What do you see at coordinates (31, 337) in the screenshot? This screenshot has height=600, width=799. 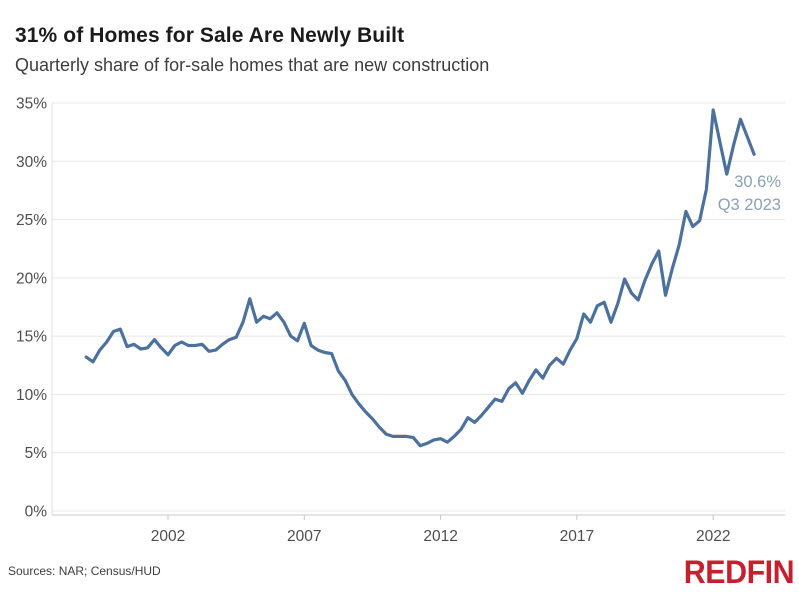 I see `y-tick-label: 15%` at bounding box center [31, 337].